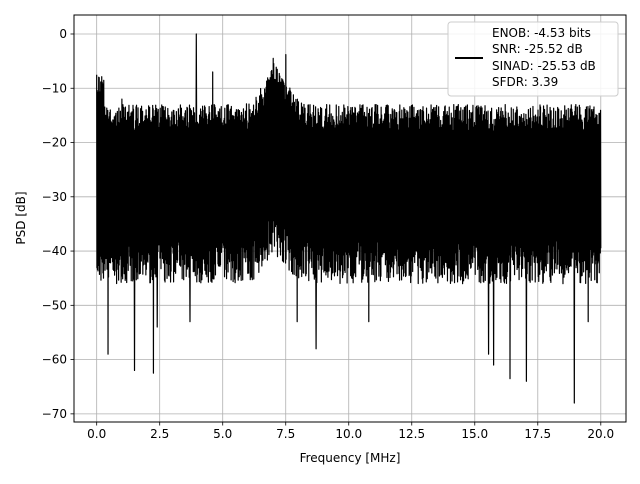 The width and height of the screenshot is (640, 484). I want to click on x-tick-label: 10.0, so click(348, 434).